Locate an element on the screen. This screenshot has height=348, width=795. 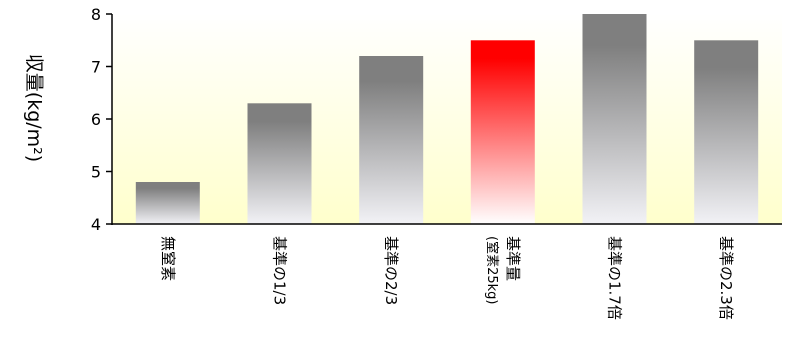
y-tick-label-1: 5 is located at coordinates (96, 172).